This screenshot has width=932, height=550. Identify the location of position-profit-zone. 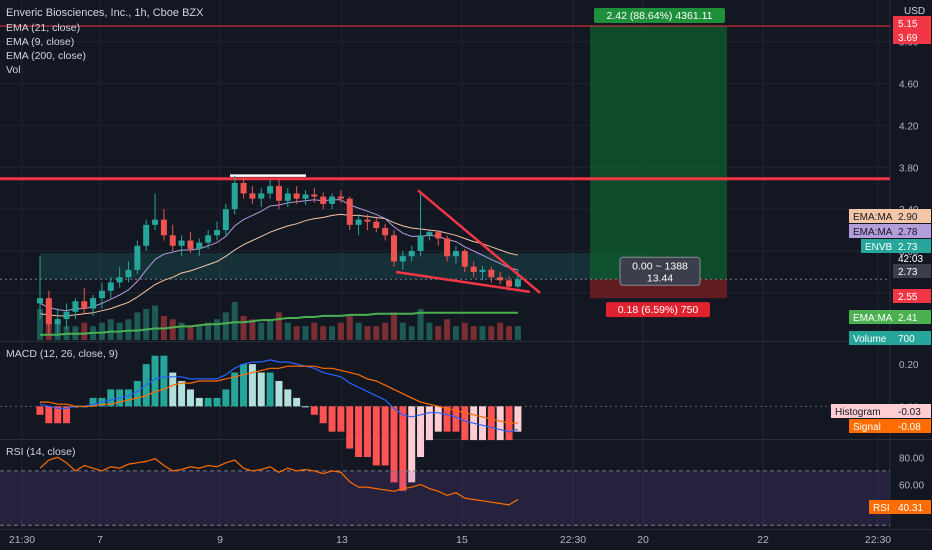
(658, 152).